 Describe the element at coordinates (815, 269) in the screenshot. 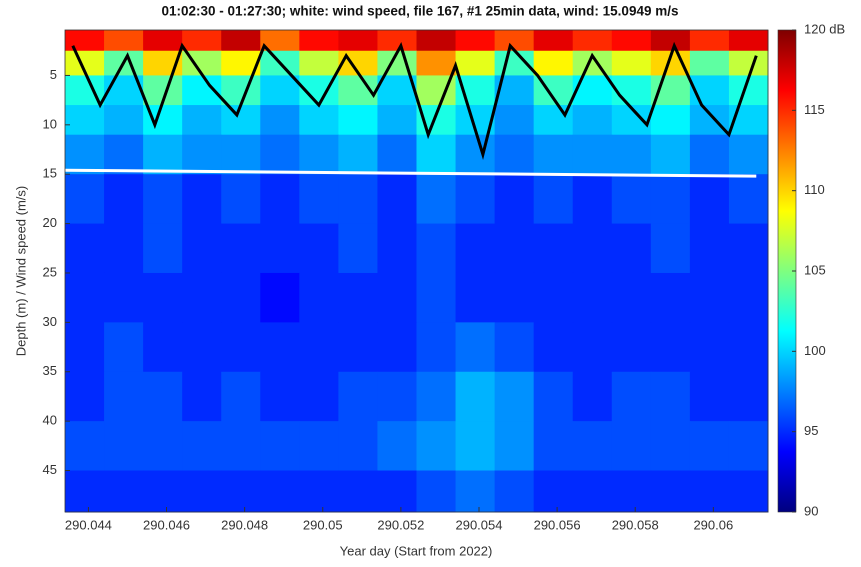

I see `colorbar-tick-label: 105` at that location.